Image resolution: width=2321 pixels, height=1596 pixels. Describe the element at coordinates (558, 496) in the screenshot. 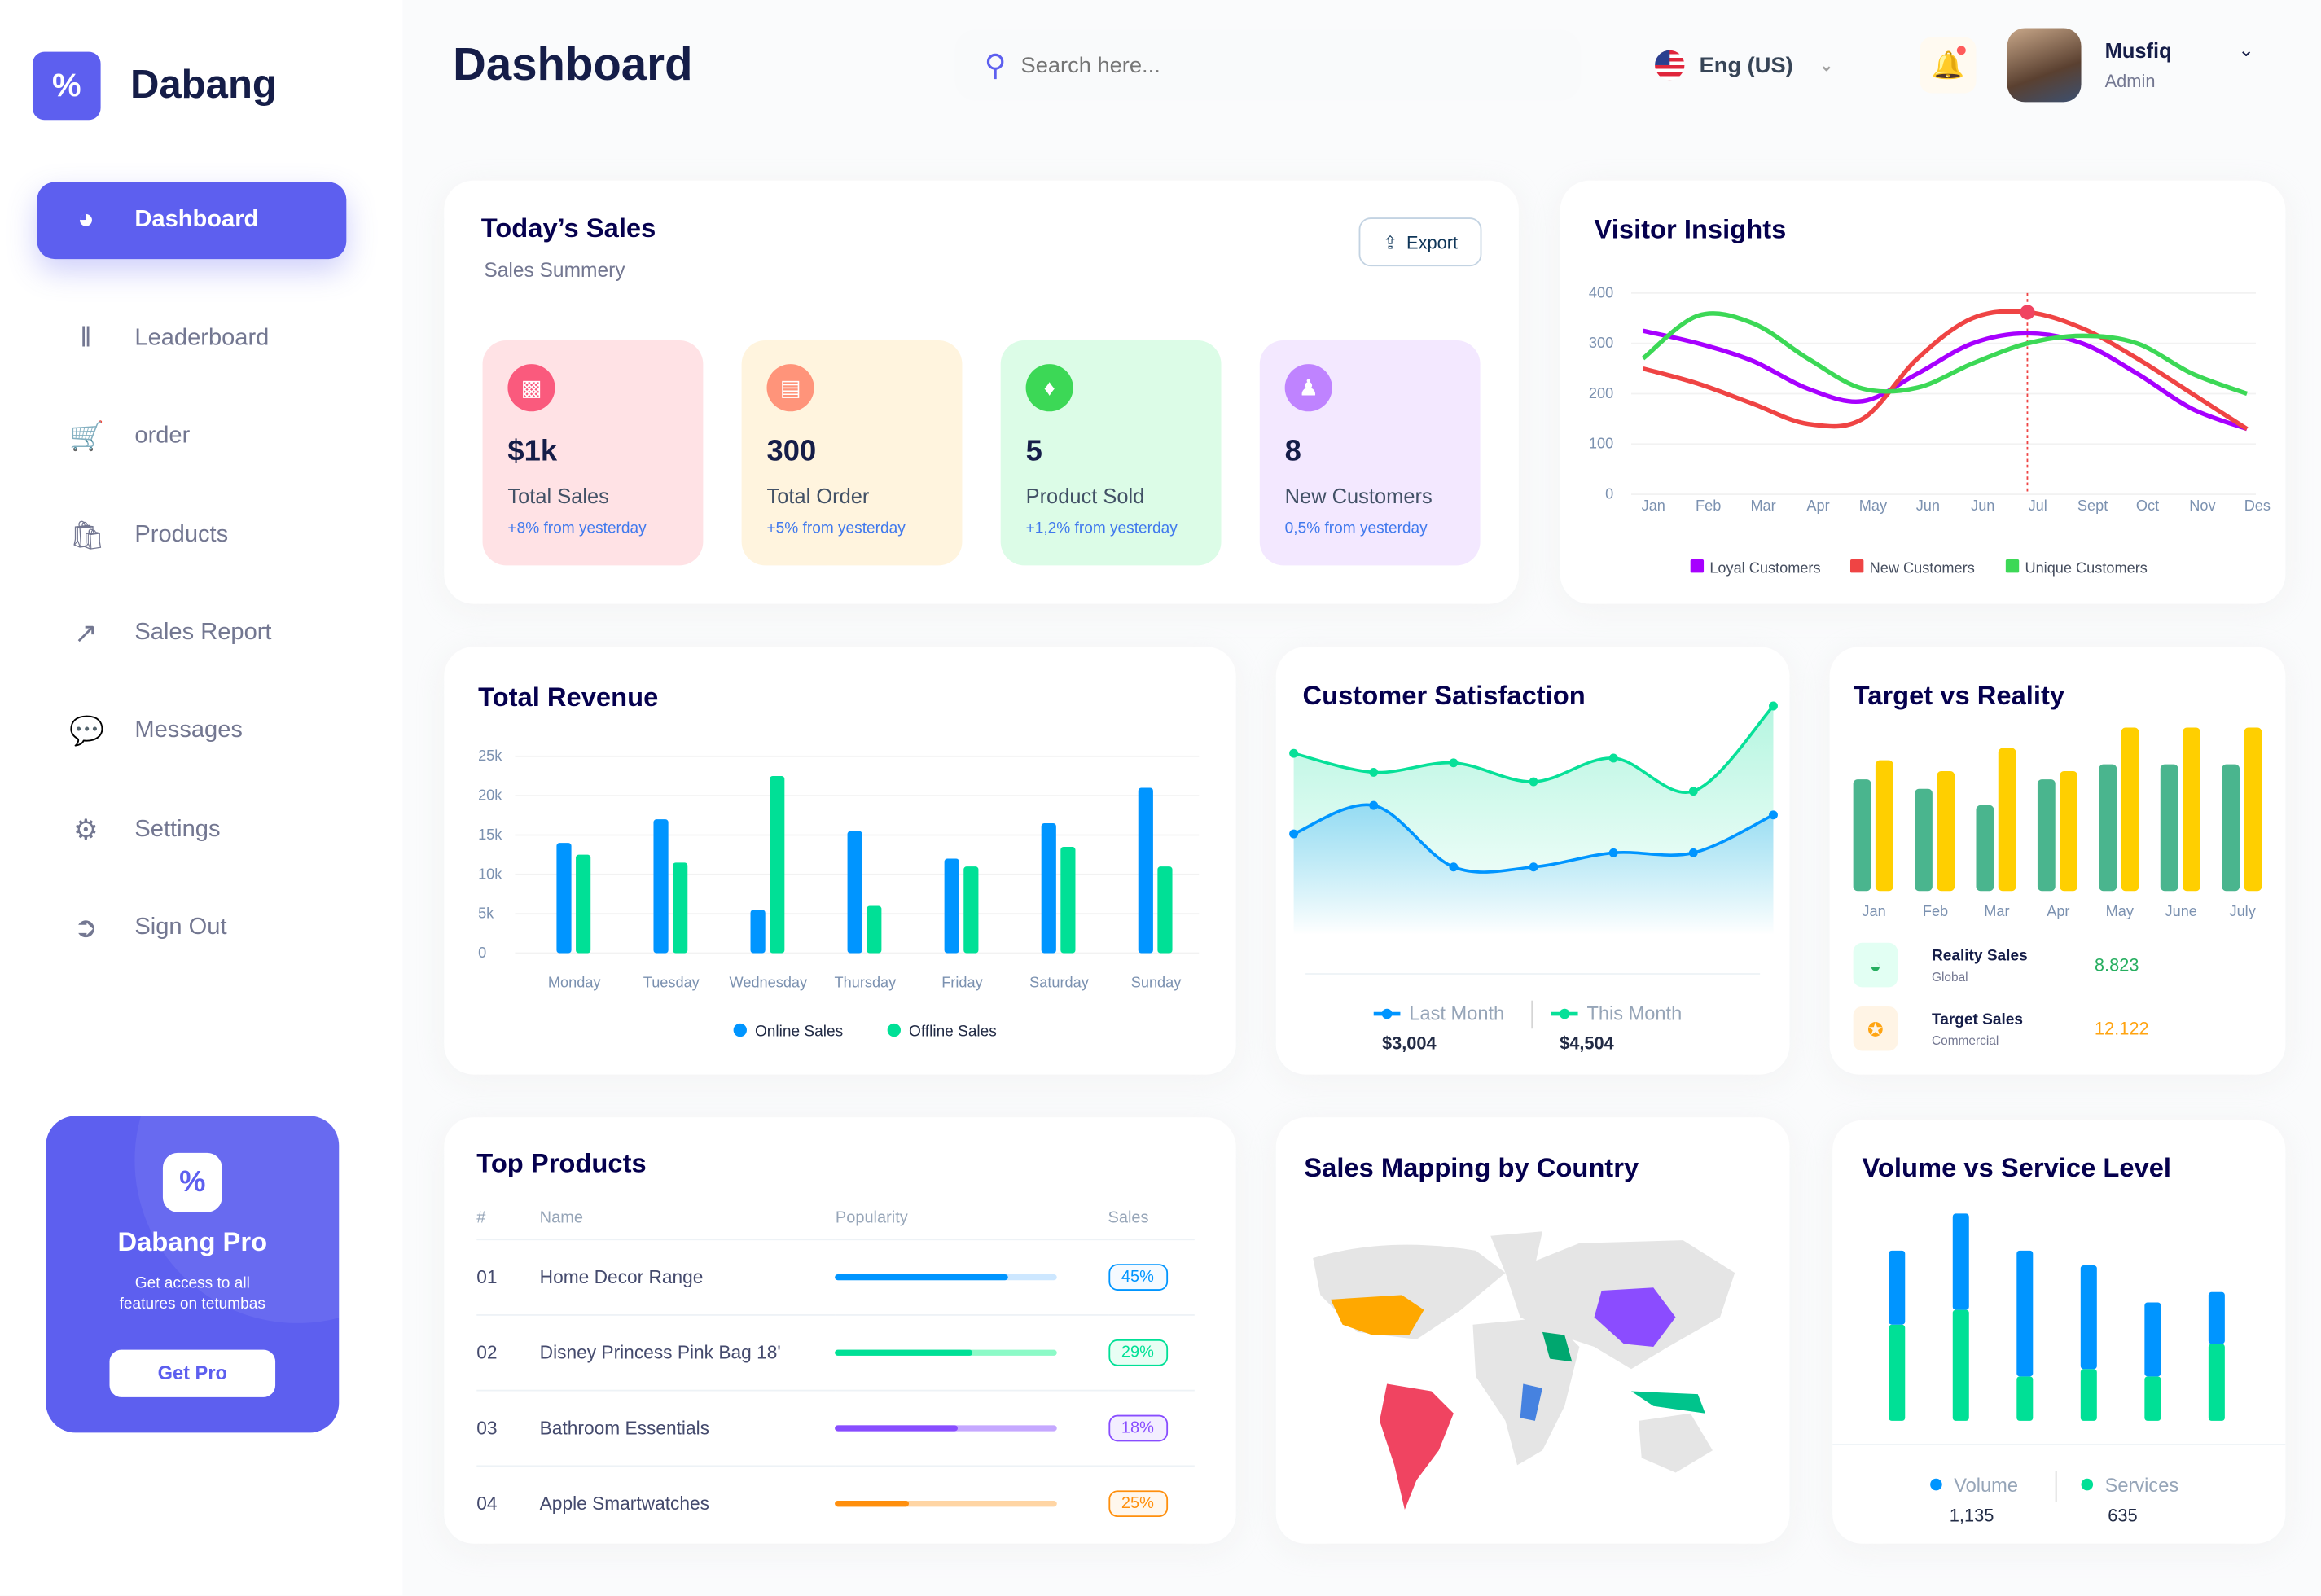

I see `stat-label: Total Sales` at that location.